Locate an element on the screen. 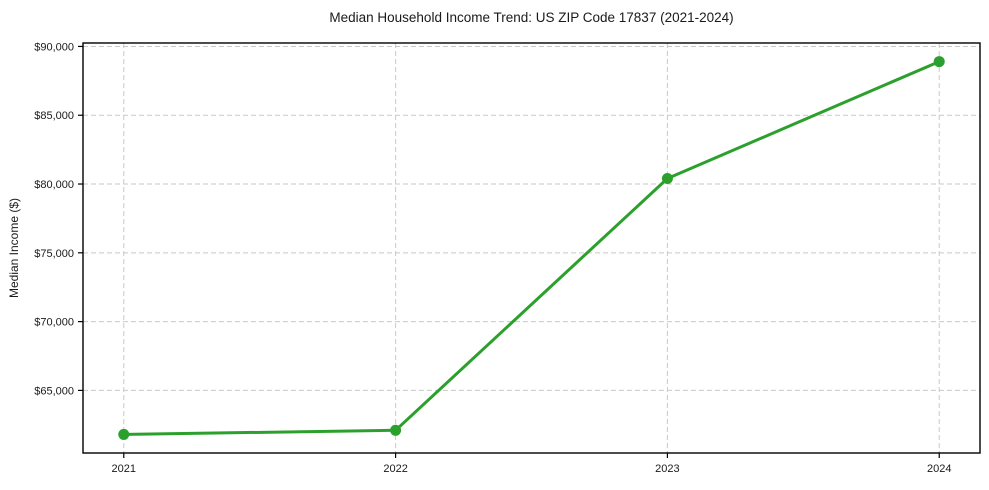  data-point-2022 is located at coordinates (396, 430).